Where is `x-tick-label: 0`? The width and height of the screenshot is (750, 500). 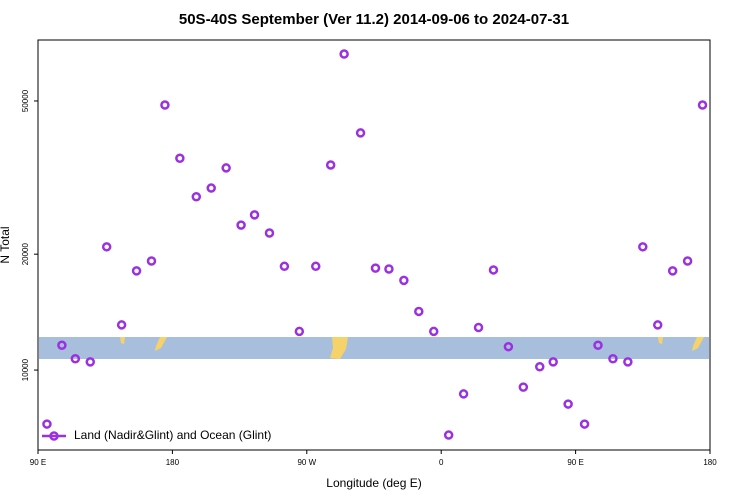
x-tick-label: 0 is located at coordinates (441, 462).